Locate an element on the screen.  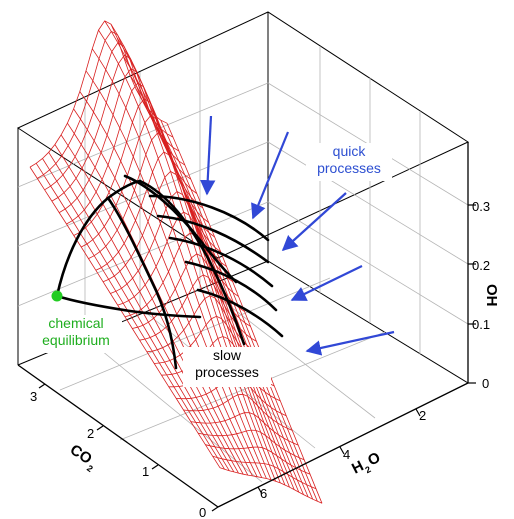
h2o-tick-label-4: 4 is located at coordinates (346, 454).